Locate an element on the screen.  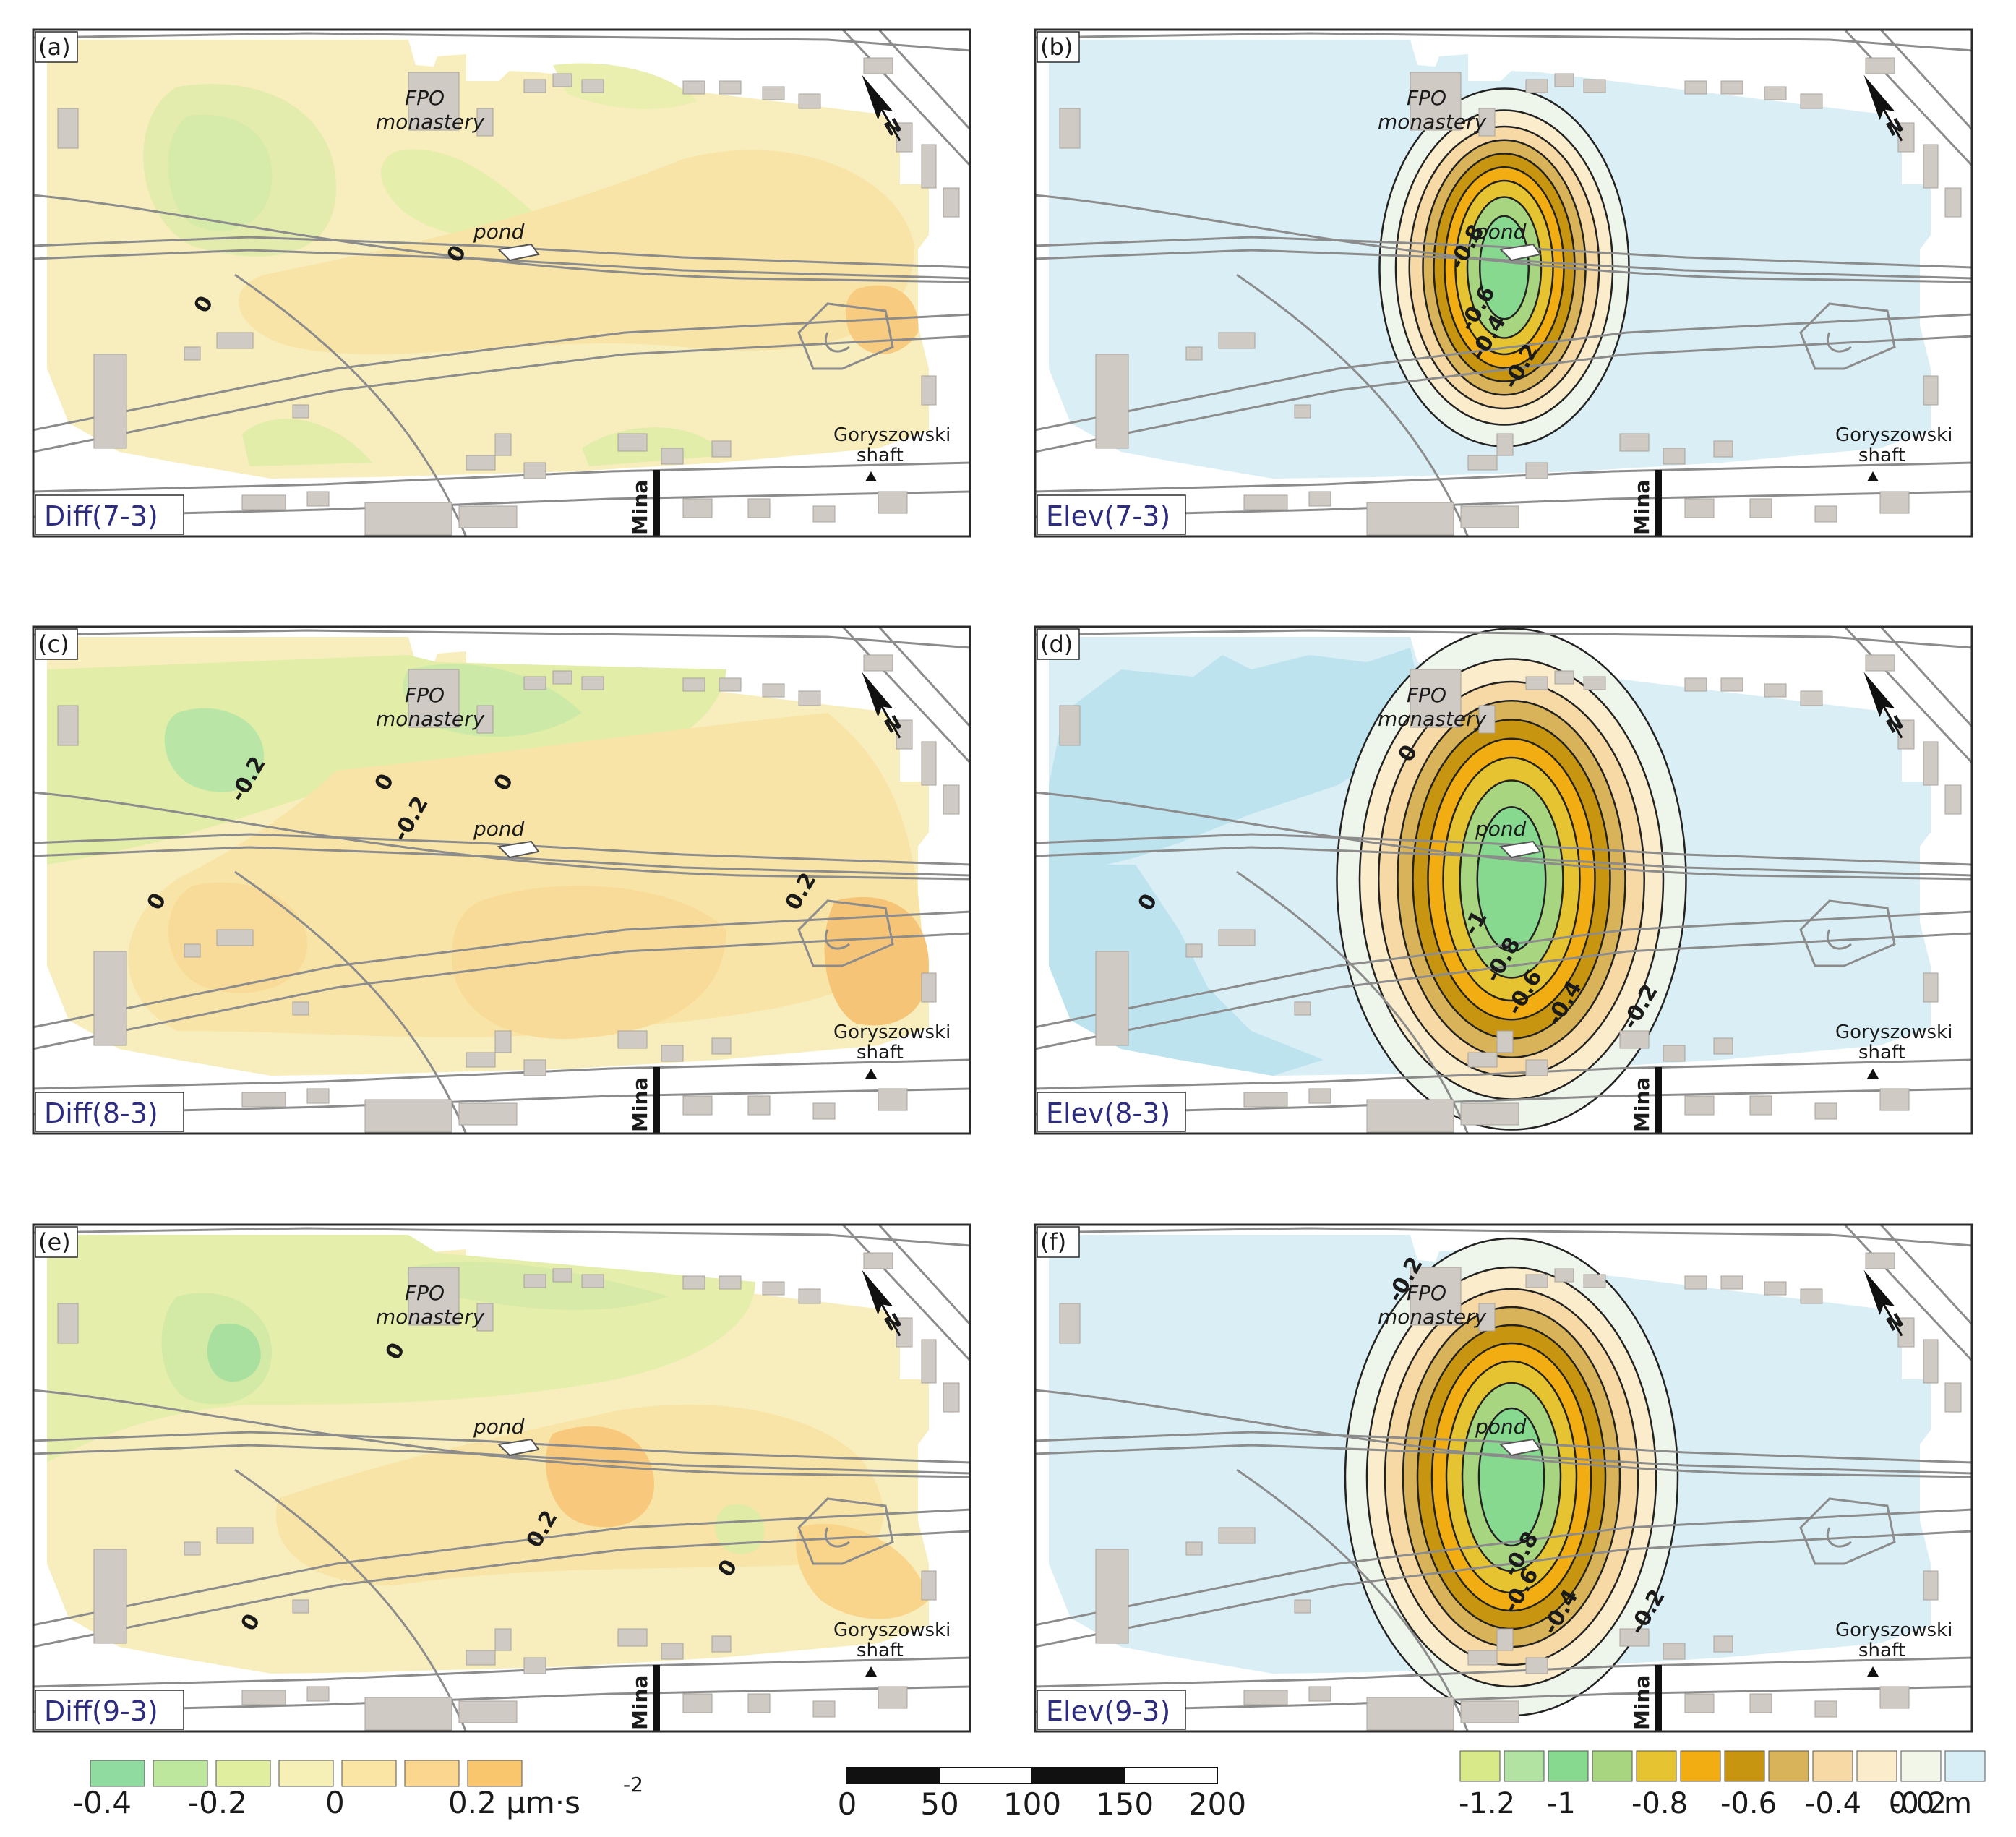
mine-label: Mina is located at coordinates (1642, 1702).